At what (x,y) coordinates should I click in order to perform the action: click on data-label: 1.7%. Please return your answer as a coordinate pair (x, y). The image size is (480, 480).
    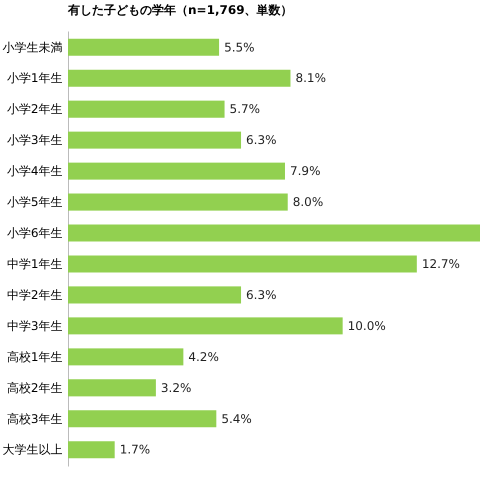
    Looking at the image, I should click on (135, 449).